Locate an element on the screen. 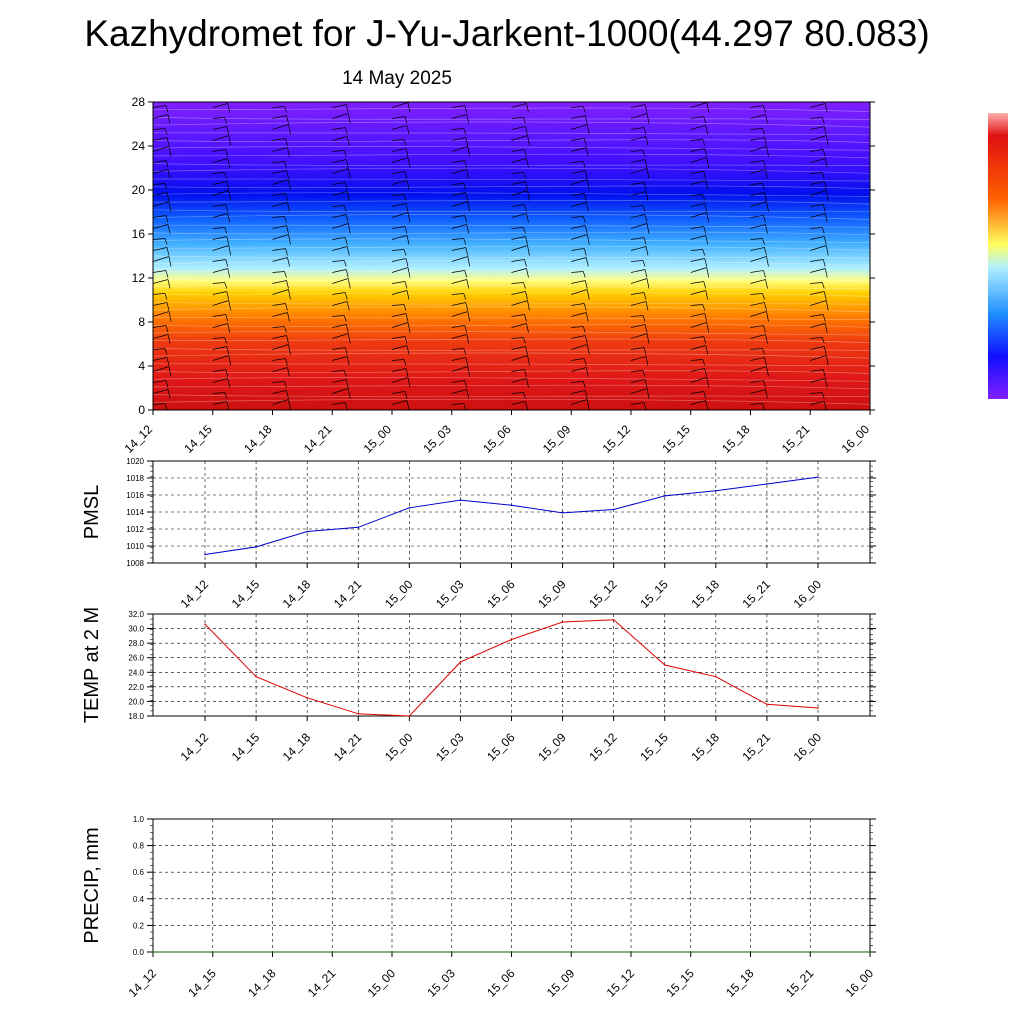  x-tick-label: 15_12 is located at coordinates (603, 747).